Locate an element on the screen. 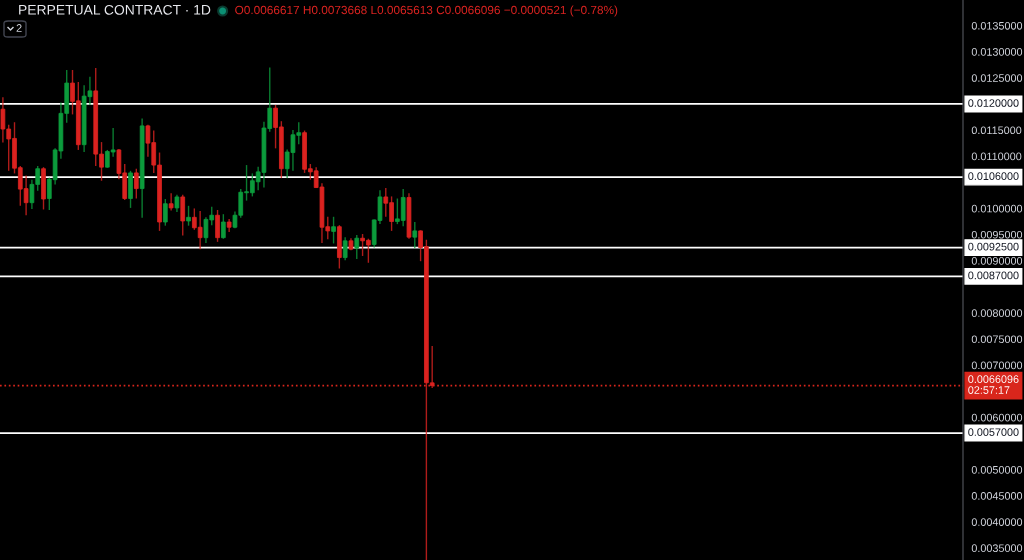  y-tick-label: 0.0095000 is located at coordinates (997, 234).